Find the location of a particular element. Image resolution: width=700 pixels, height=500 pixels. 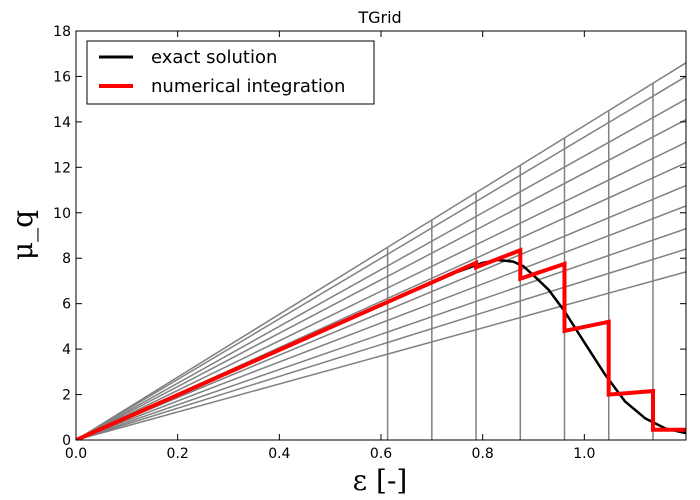

y-tick-label-5: 10 is located at coordinates (62, 214).